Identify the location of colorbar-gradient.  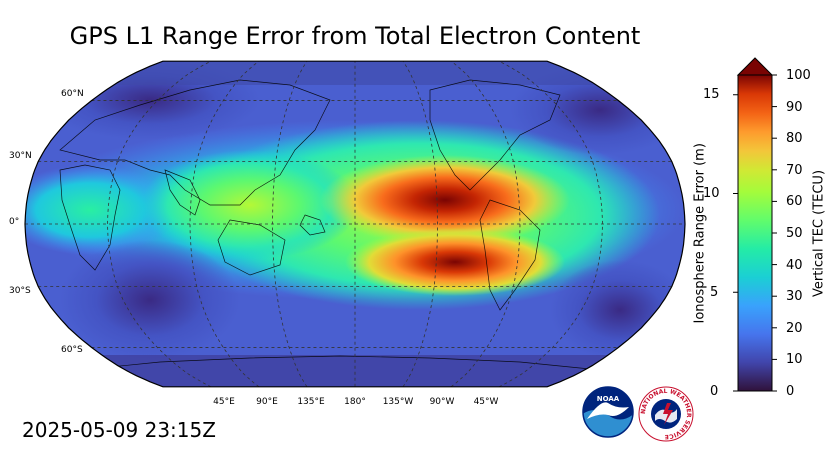
(755, 233).